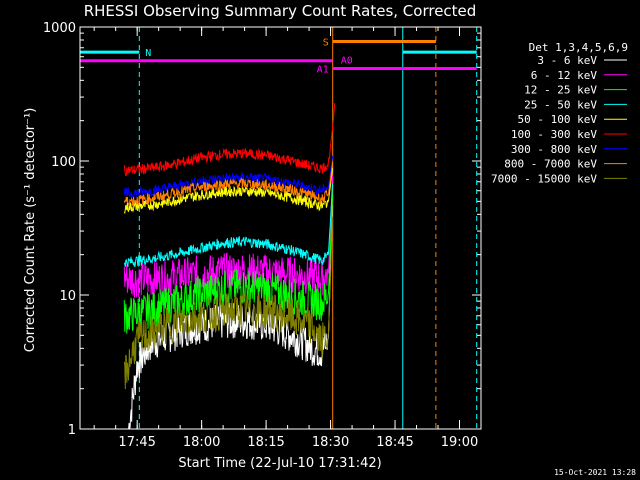 The height and width of the screenshot is (480, 640). Describe the element at coordinates (279, 463) in the screenshot. I see `x-axis-label: Start Time (22-Jul-10 17:31:42)` at that location.